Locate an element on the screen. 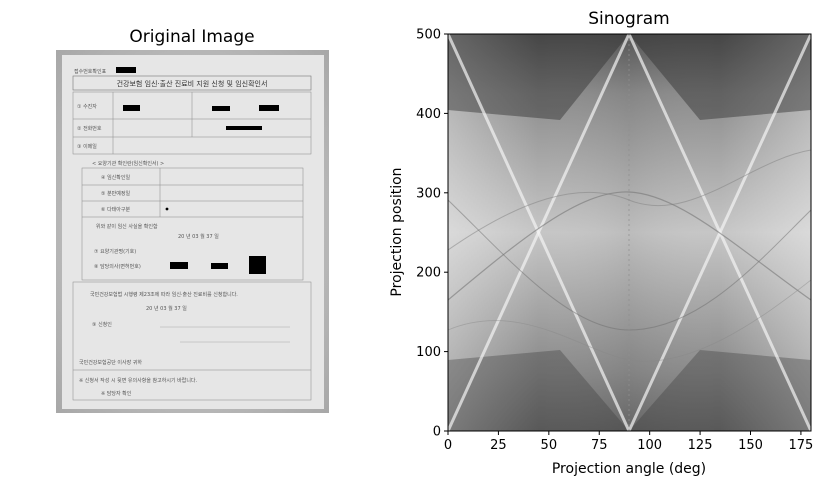 The height and width of the screenshot is (486, 825). x-axis: 0 25 50 75 100 125 150 175 is located at coordinates (628, 442).